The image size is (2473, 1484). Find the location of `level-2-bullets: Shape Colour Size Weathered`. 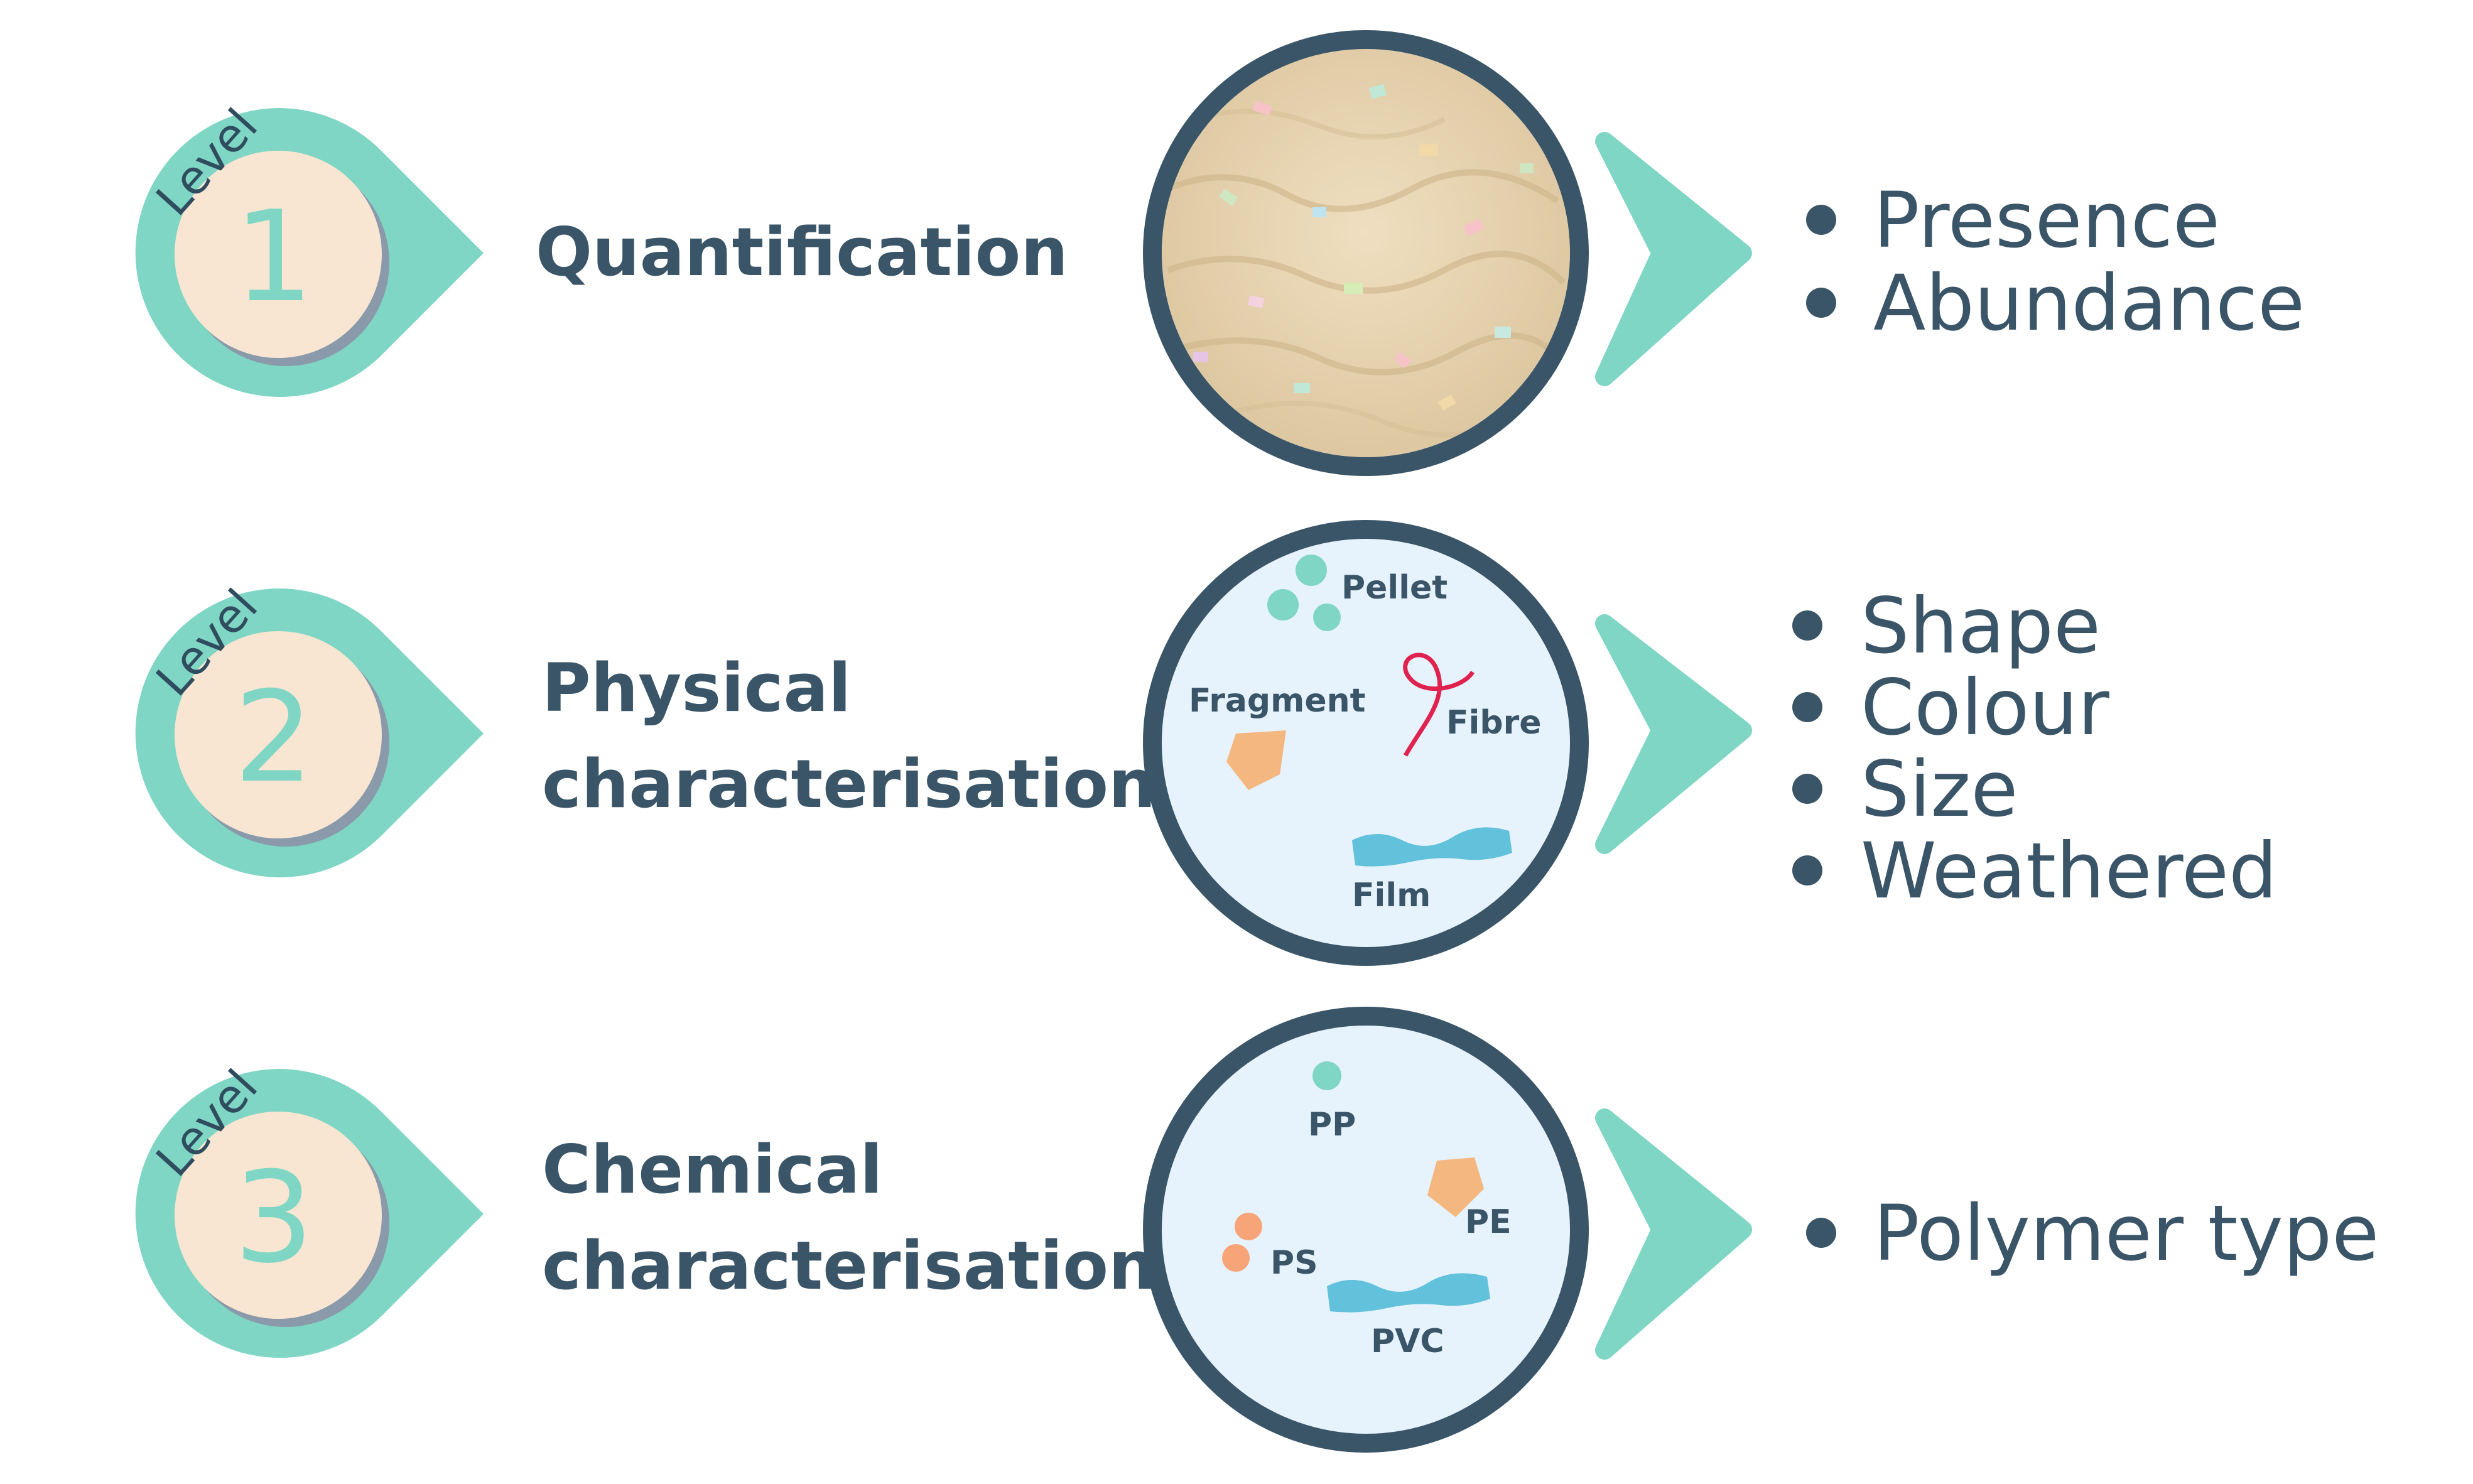

level-2-bullets: Shape Colour Size Weathered is located at coordinates (2035, 749).